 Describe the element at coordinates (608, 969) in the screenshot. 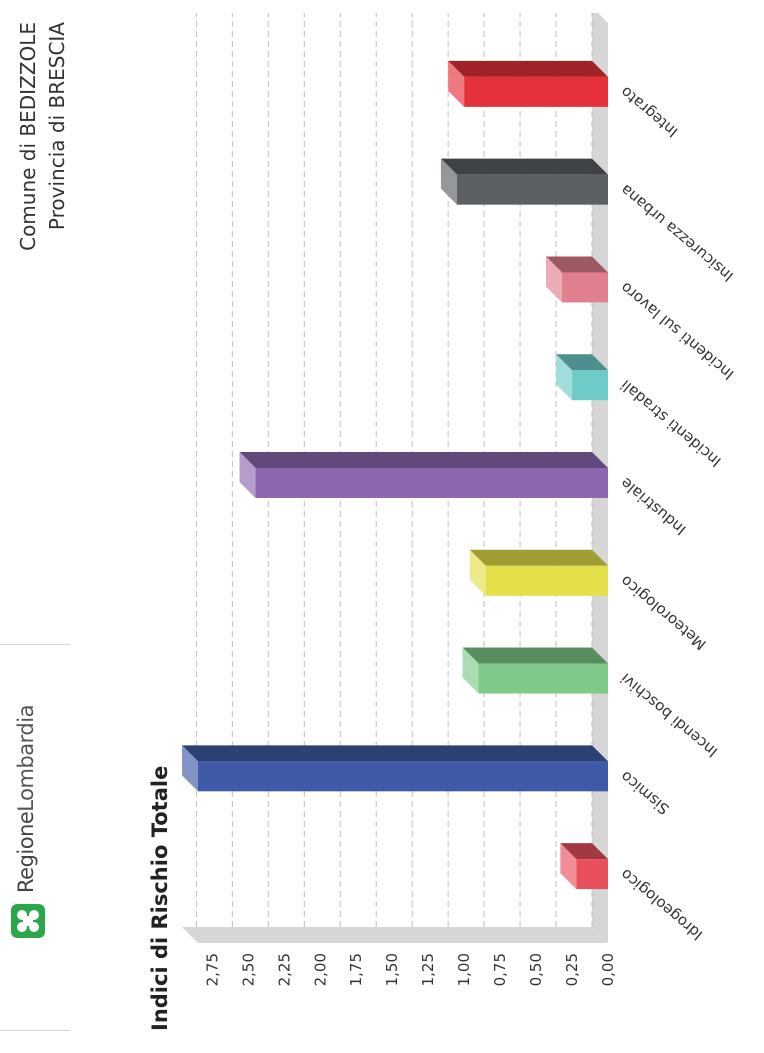

I see `y-tick-label: 0,00` at that location.